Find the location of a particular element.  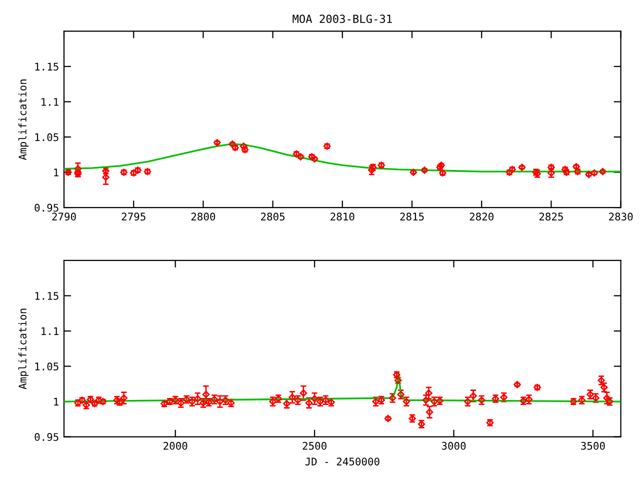

x-tick-label: 2805 is located at coordinates (273, 216).